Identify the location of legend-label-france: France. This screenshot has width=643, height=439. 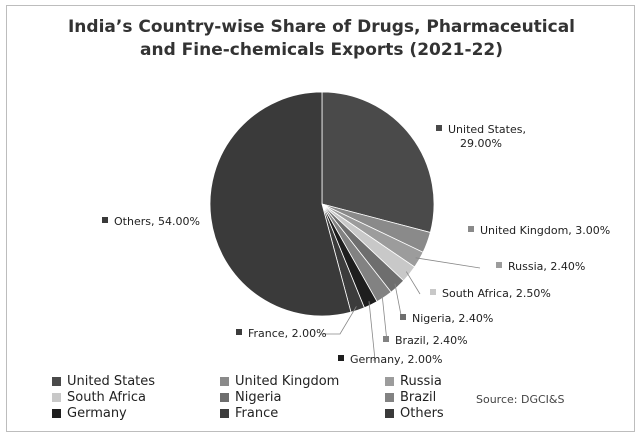
(257, 413).